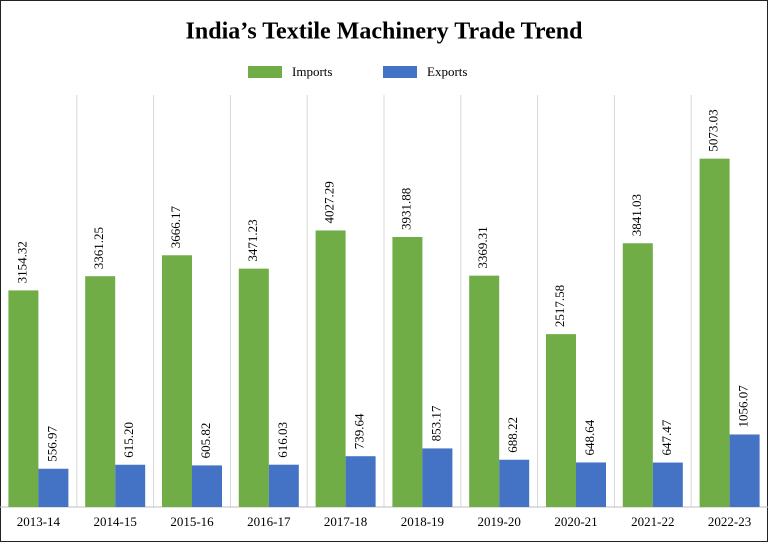  I want to click on value-label: 615.20, so click(128, 440).